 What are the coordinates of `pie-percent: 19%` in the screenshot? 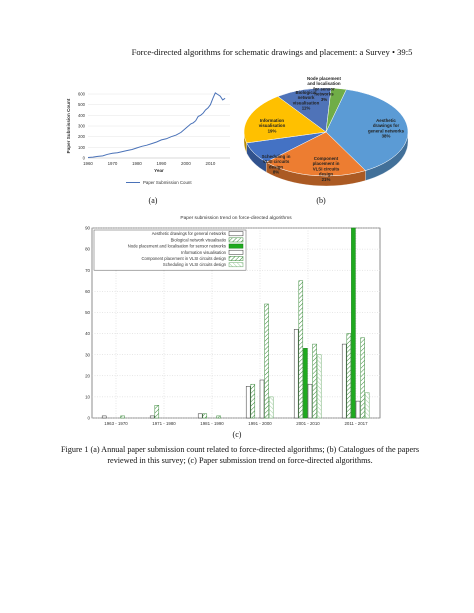 It's located at (272, 130).